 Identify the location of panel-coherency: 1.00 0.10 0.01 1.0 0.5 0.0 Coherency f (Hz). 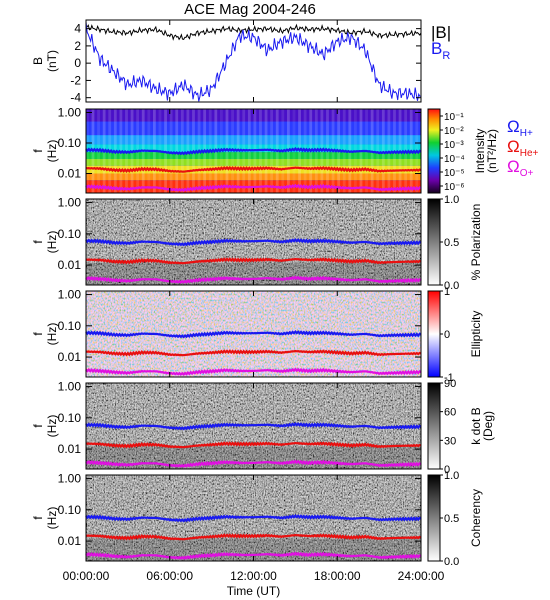
(257, 519).